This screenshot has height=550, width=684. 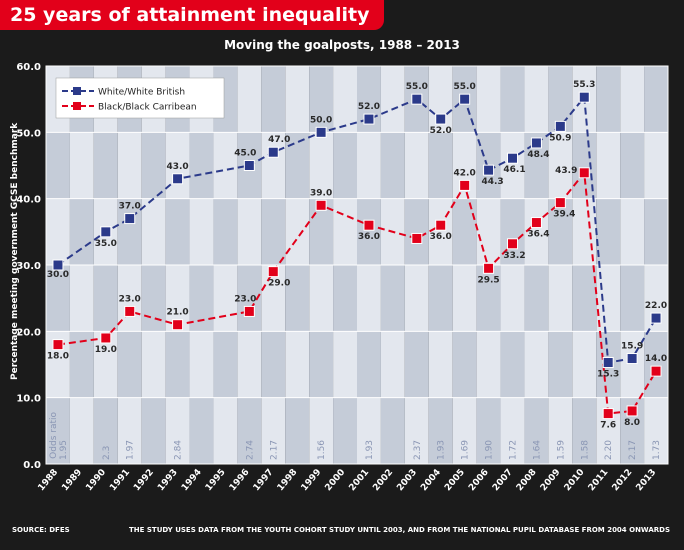 What do you see at coordinates (537, 450) in the screenshot?
I see `odds-ratio-value: 1.64` at bounding box center [537, 450].